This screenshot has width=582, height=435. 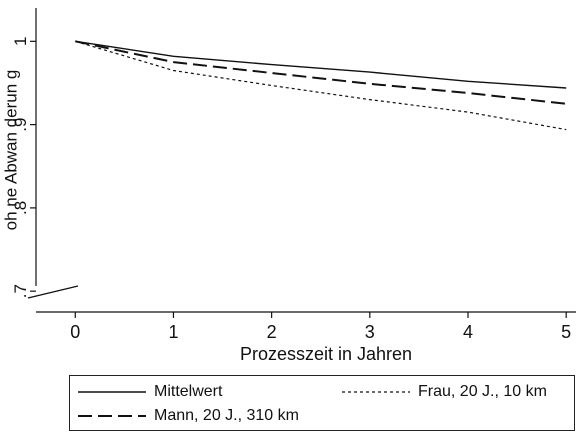 I want to click on legend-label: Frau, 20 J., 10 km, so click(x=482, y=391).